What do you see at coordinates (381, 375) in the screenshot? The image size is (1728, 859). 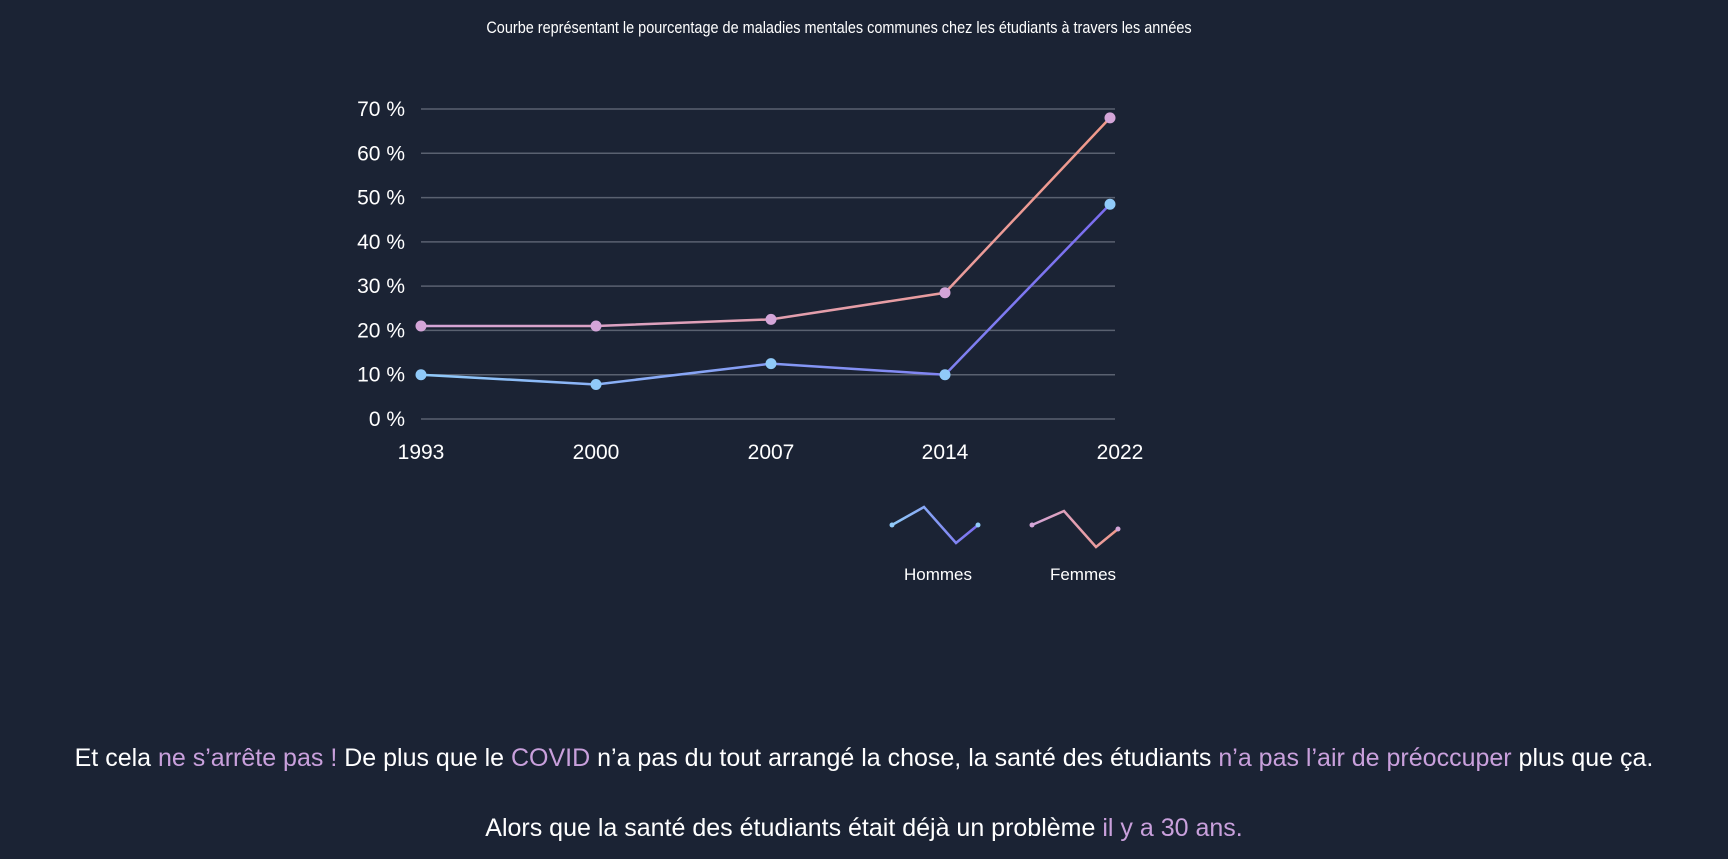 I see `y-tick-label: 10 %` at bounding box center [381, 375].